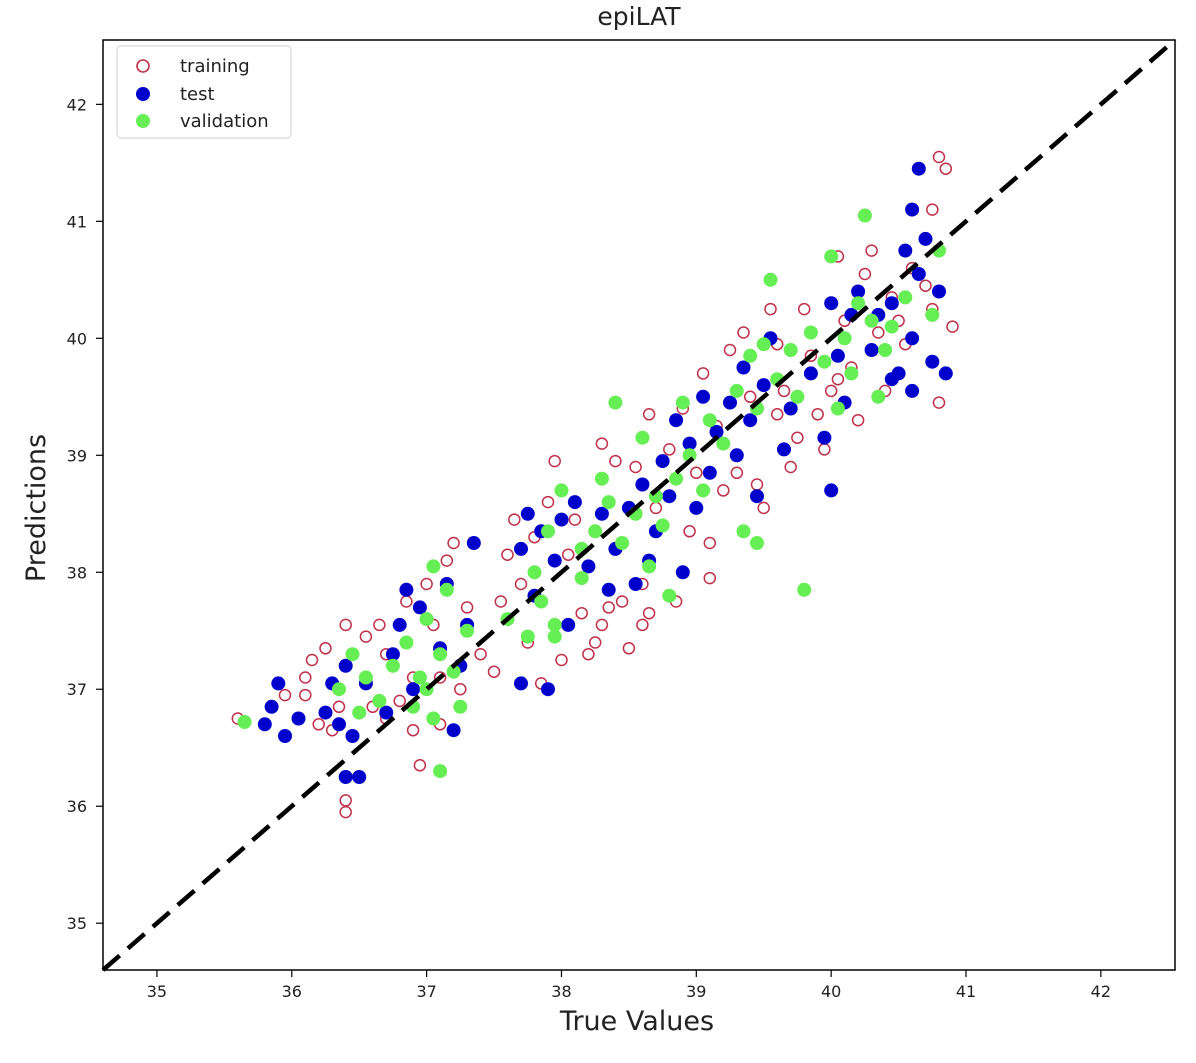 The width and height of the screenshot is (1196, 1063). Describe the element at coordinates (143, 66) in the screenshot. I see `legend-marker-training` at that location.